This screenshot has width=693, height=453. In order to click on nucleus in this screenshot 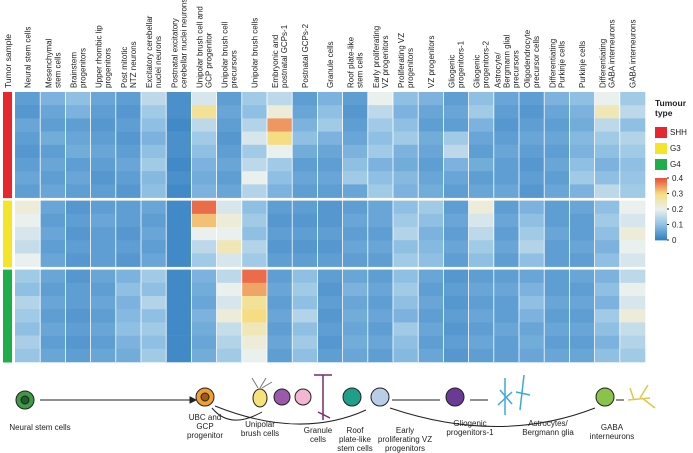, I will do `click(205, 397)`.